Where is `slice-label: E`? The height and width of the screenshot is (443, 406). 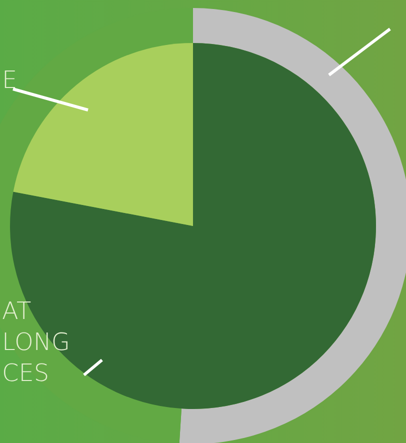
slice-label: E is located at coordinates (10, 80).